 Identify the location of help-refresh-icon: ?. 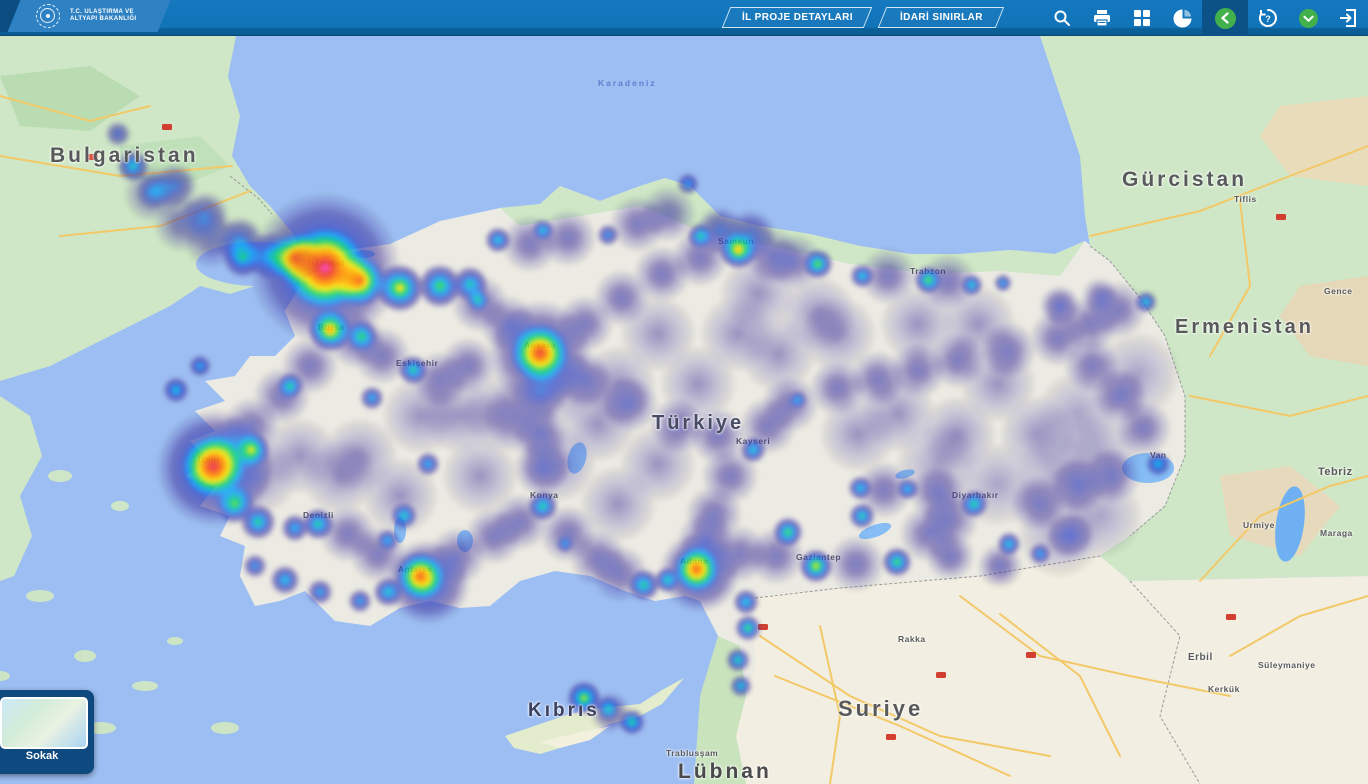
(1268, 18).